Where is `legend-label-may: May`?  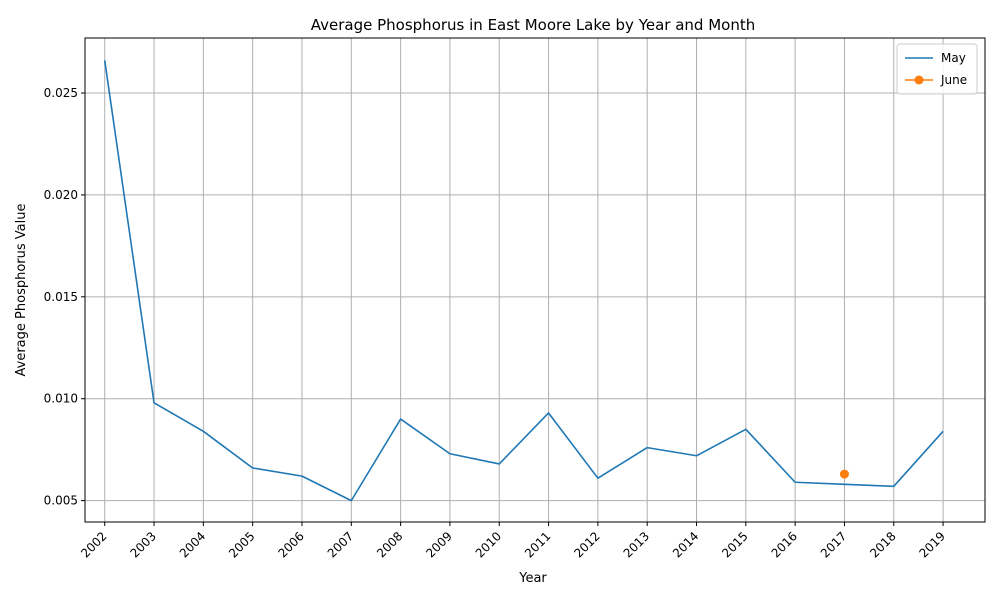
legend-label-may: May is located at coordinates (953, 58).